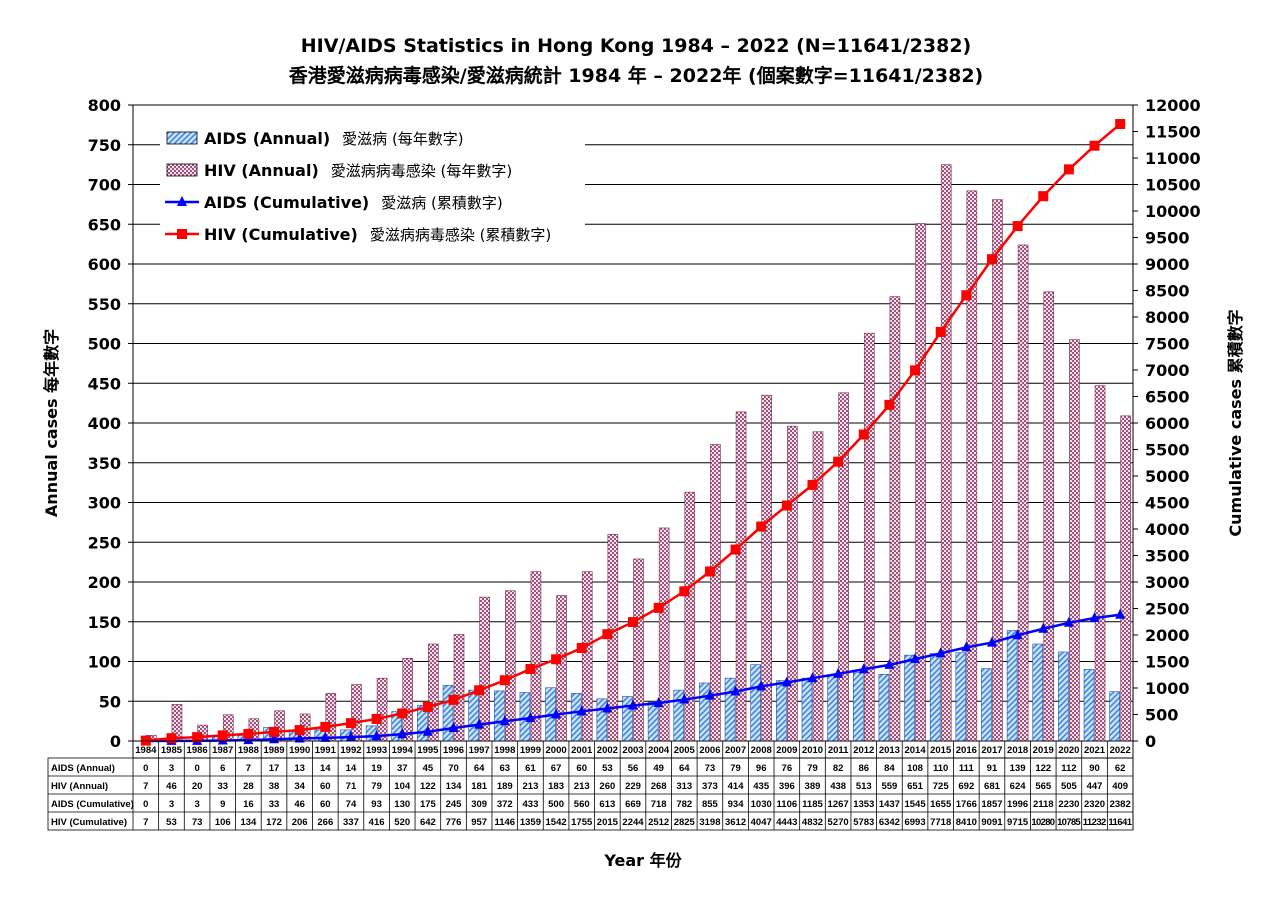 The image size is (1286, 909). I want to click on table-cell: 7718, so click(940, 822).